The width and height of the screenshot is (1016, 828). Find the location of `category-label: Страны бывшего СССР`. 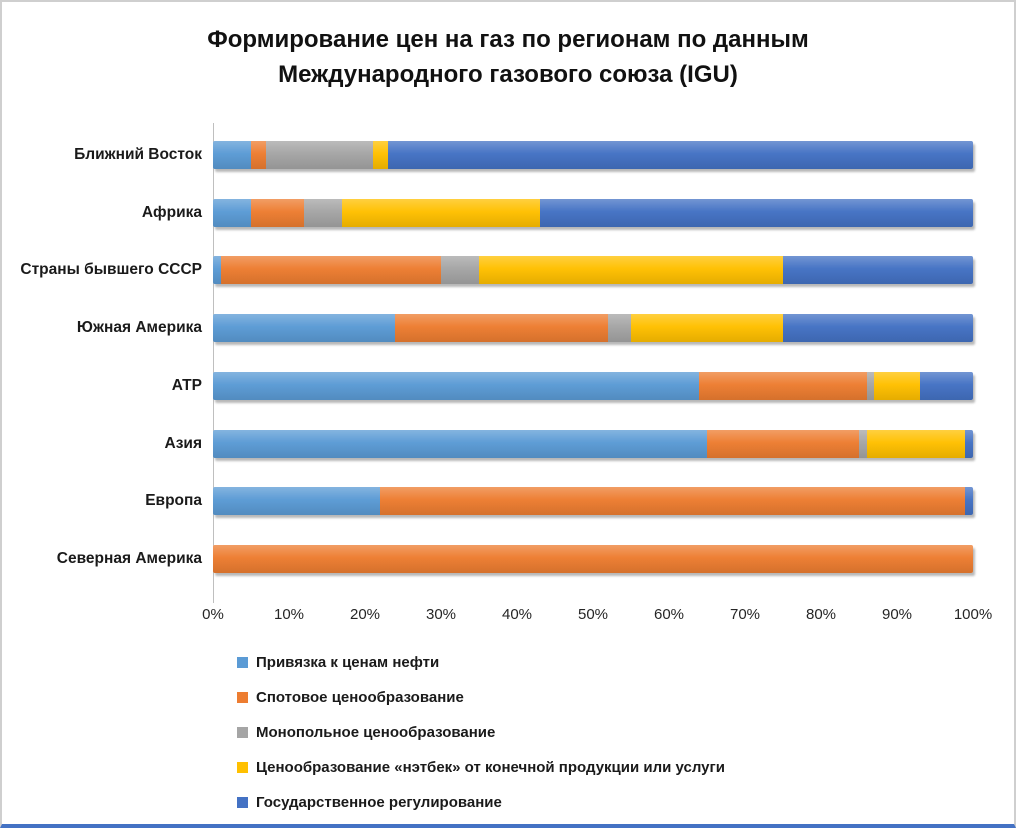

category-label: Страны бывшего СССР is located at coordinates (111, 270).